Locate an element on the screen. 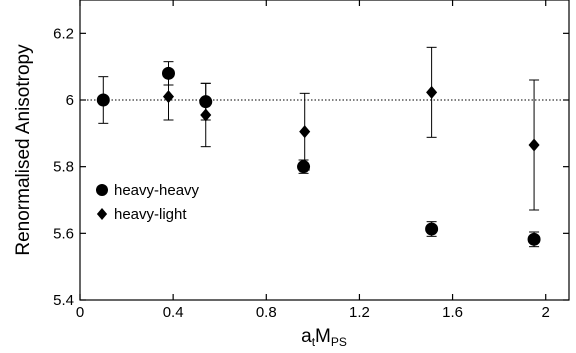 The image size is (576, 353). x-axis-label-base: a is located at coordinates (306, 336).